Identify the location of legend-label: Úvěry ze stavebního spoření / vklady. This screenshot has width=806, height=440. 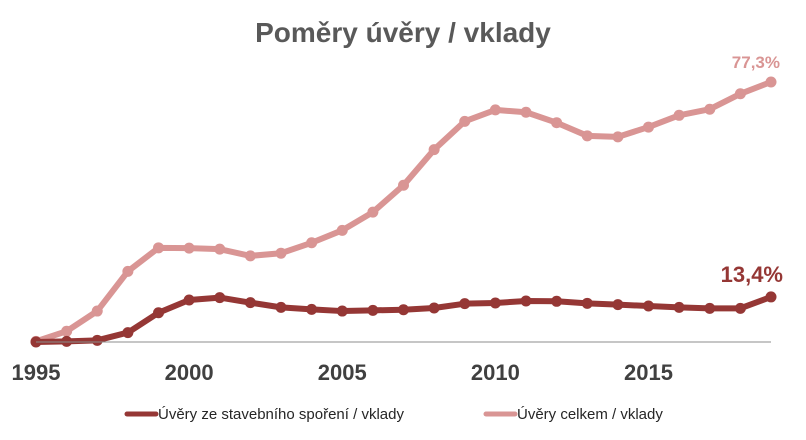
(281, 414).